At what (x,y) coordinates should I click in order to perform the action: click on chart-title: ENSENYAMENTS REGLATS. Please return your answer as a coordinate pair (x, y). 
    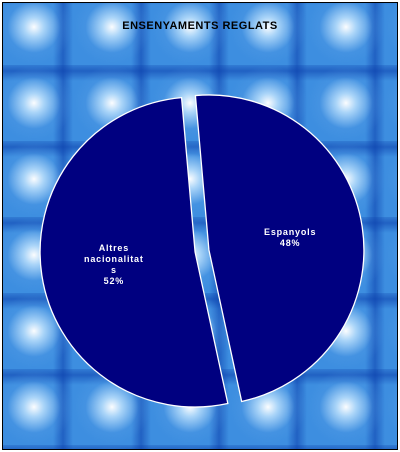
    Looking at the image, I should click on (200, 26).